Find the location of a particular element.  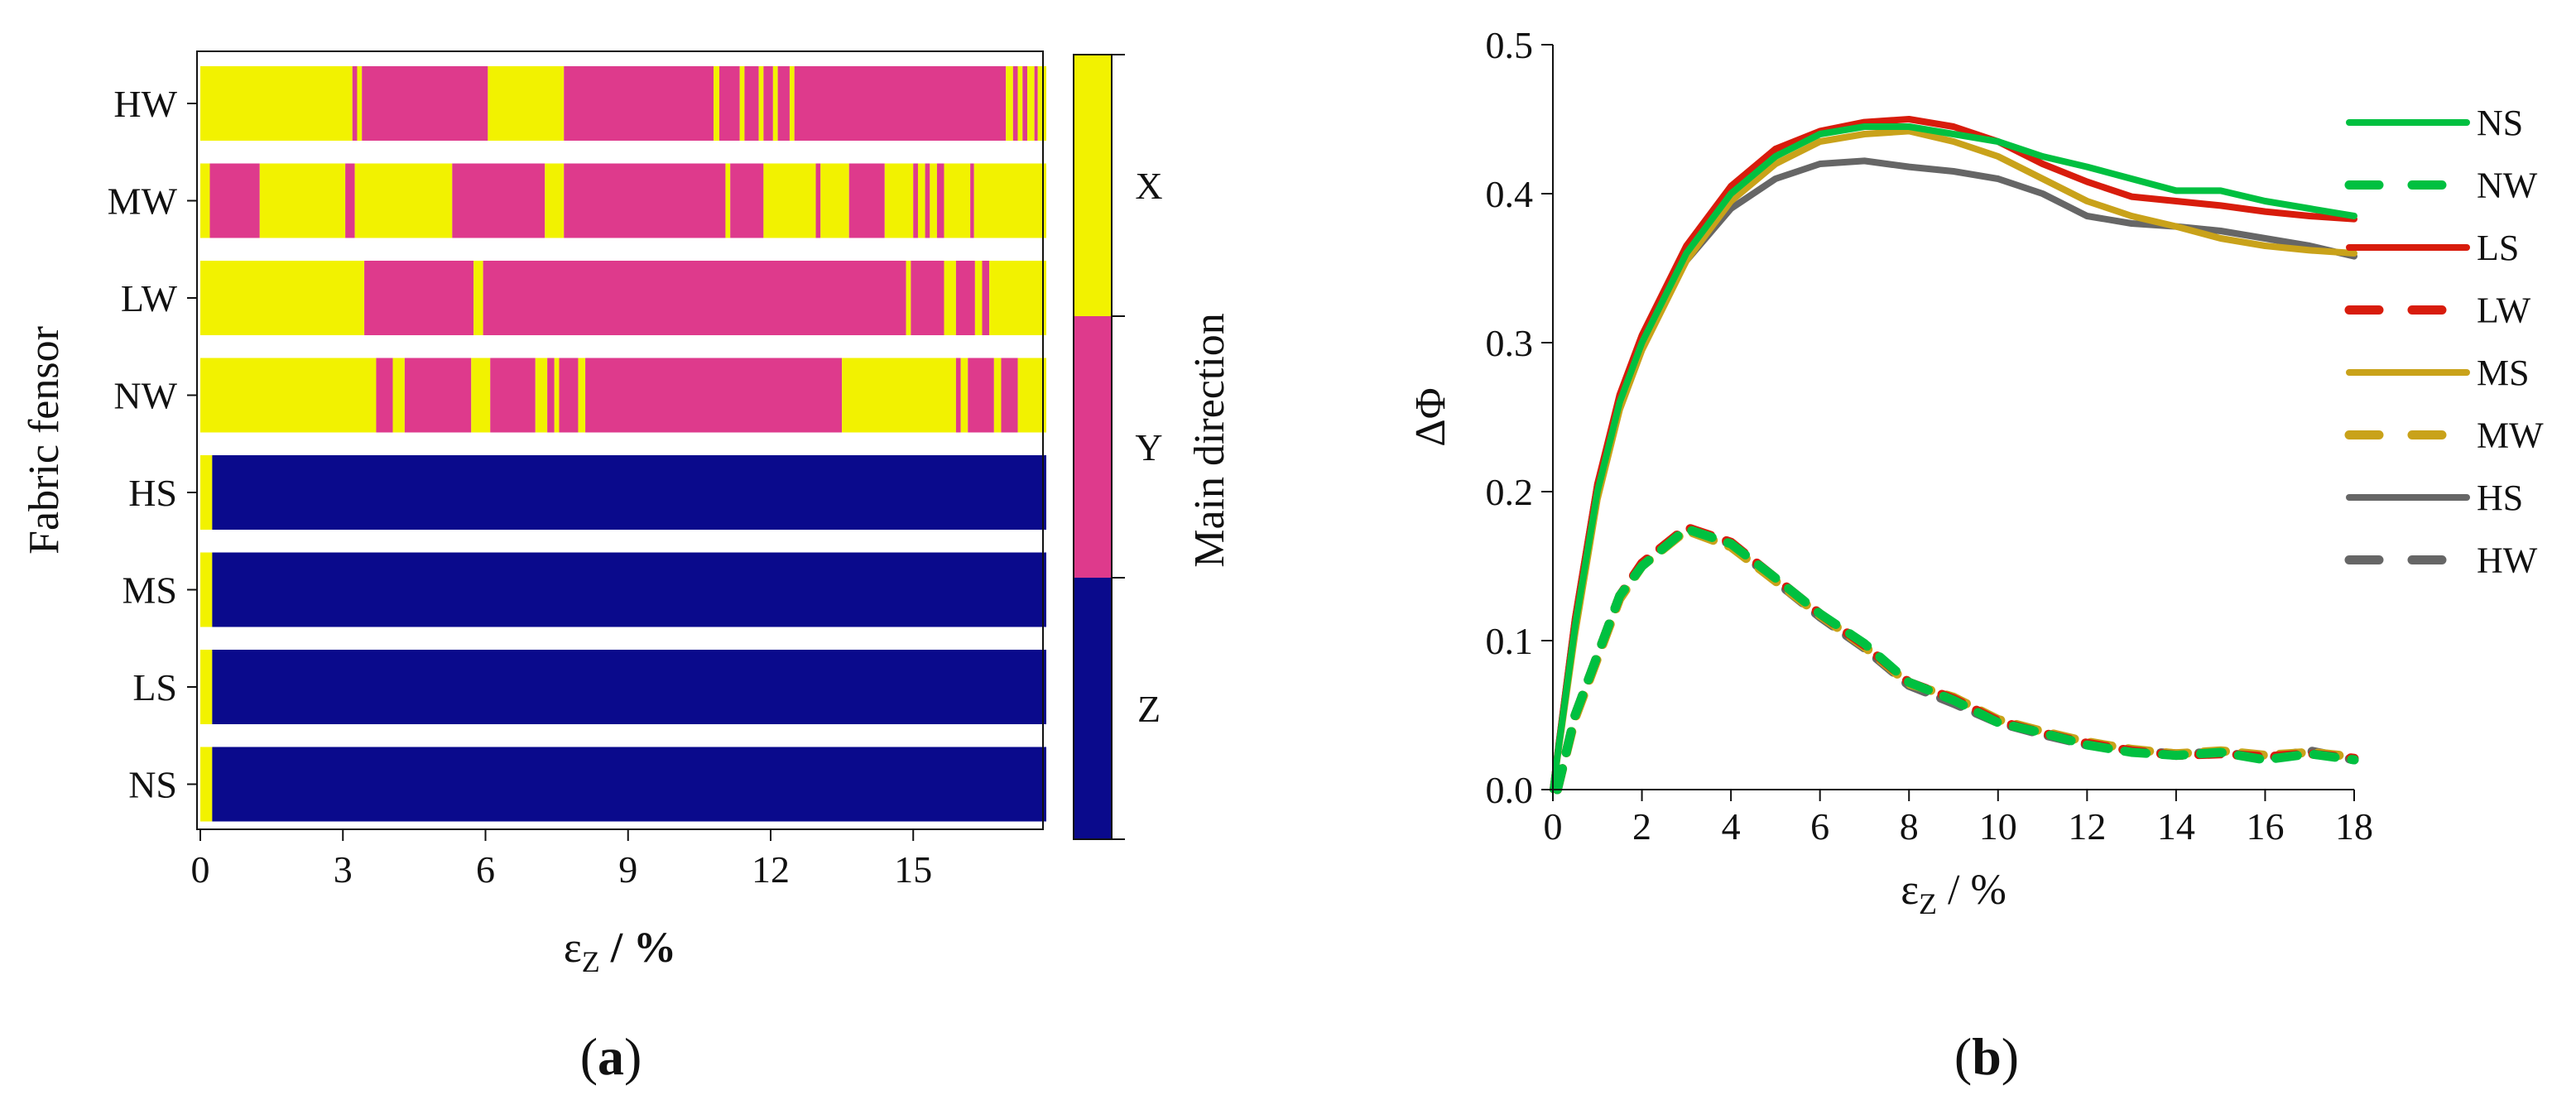

panel-b-x-axis-title: εZ / % is located at coordinates (1953, 893).